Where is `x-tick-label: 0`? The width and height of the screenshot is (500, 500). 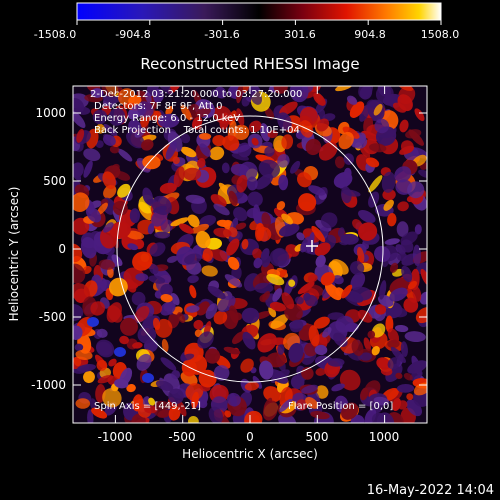 x-tick-label: 0 is located at coordinates (250, 437).